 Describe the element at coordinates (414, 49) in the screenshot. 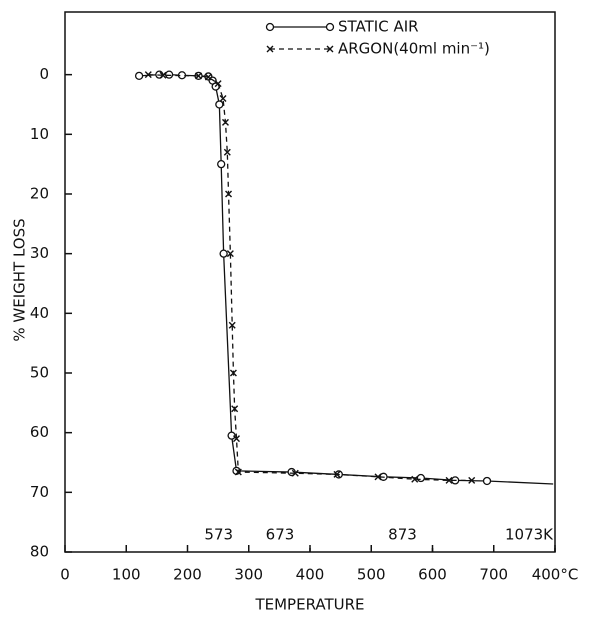

I see `legend-label: ARGON(40ml min⁻¹)` at that location.